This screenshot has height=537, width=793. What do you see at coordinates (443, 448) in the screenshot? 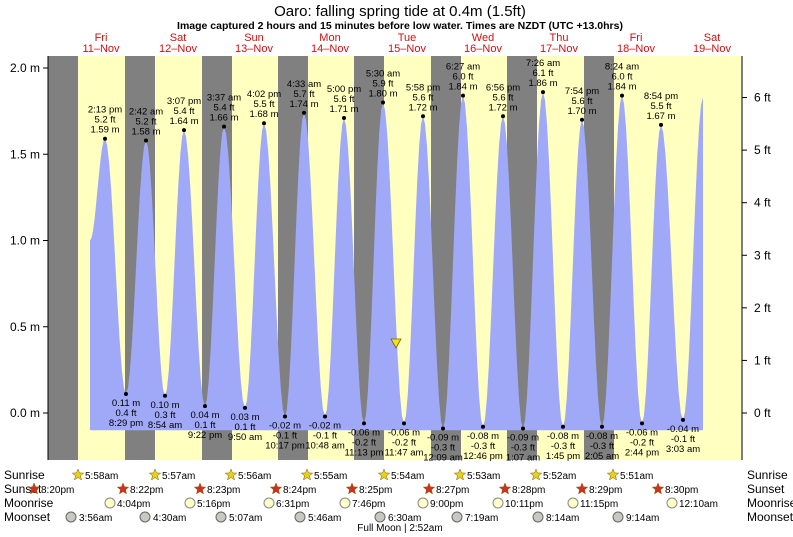
I see `extreme-feet: -0.3 ft` at bounding box center [443, 448].